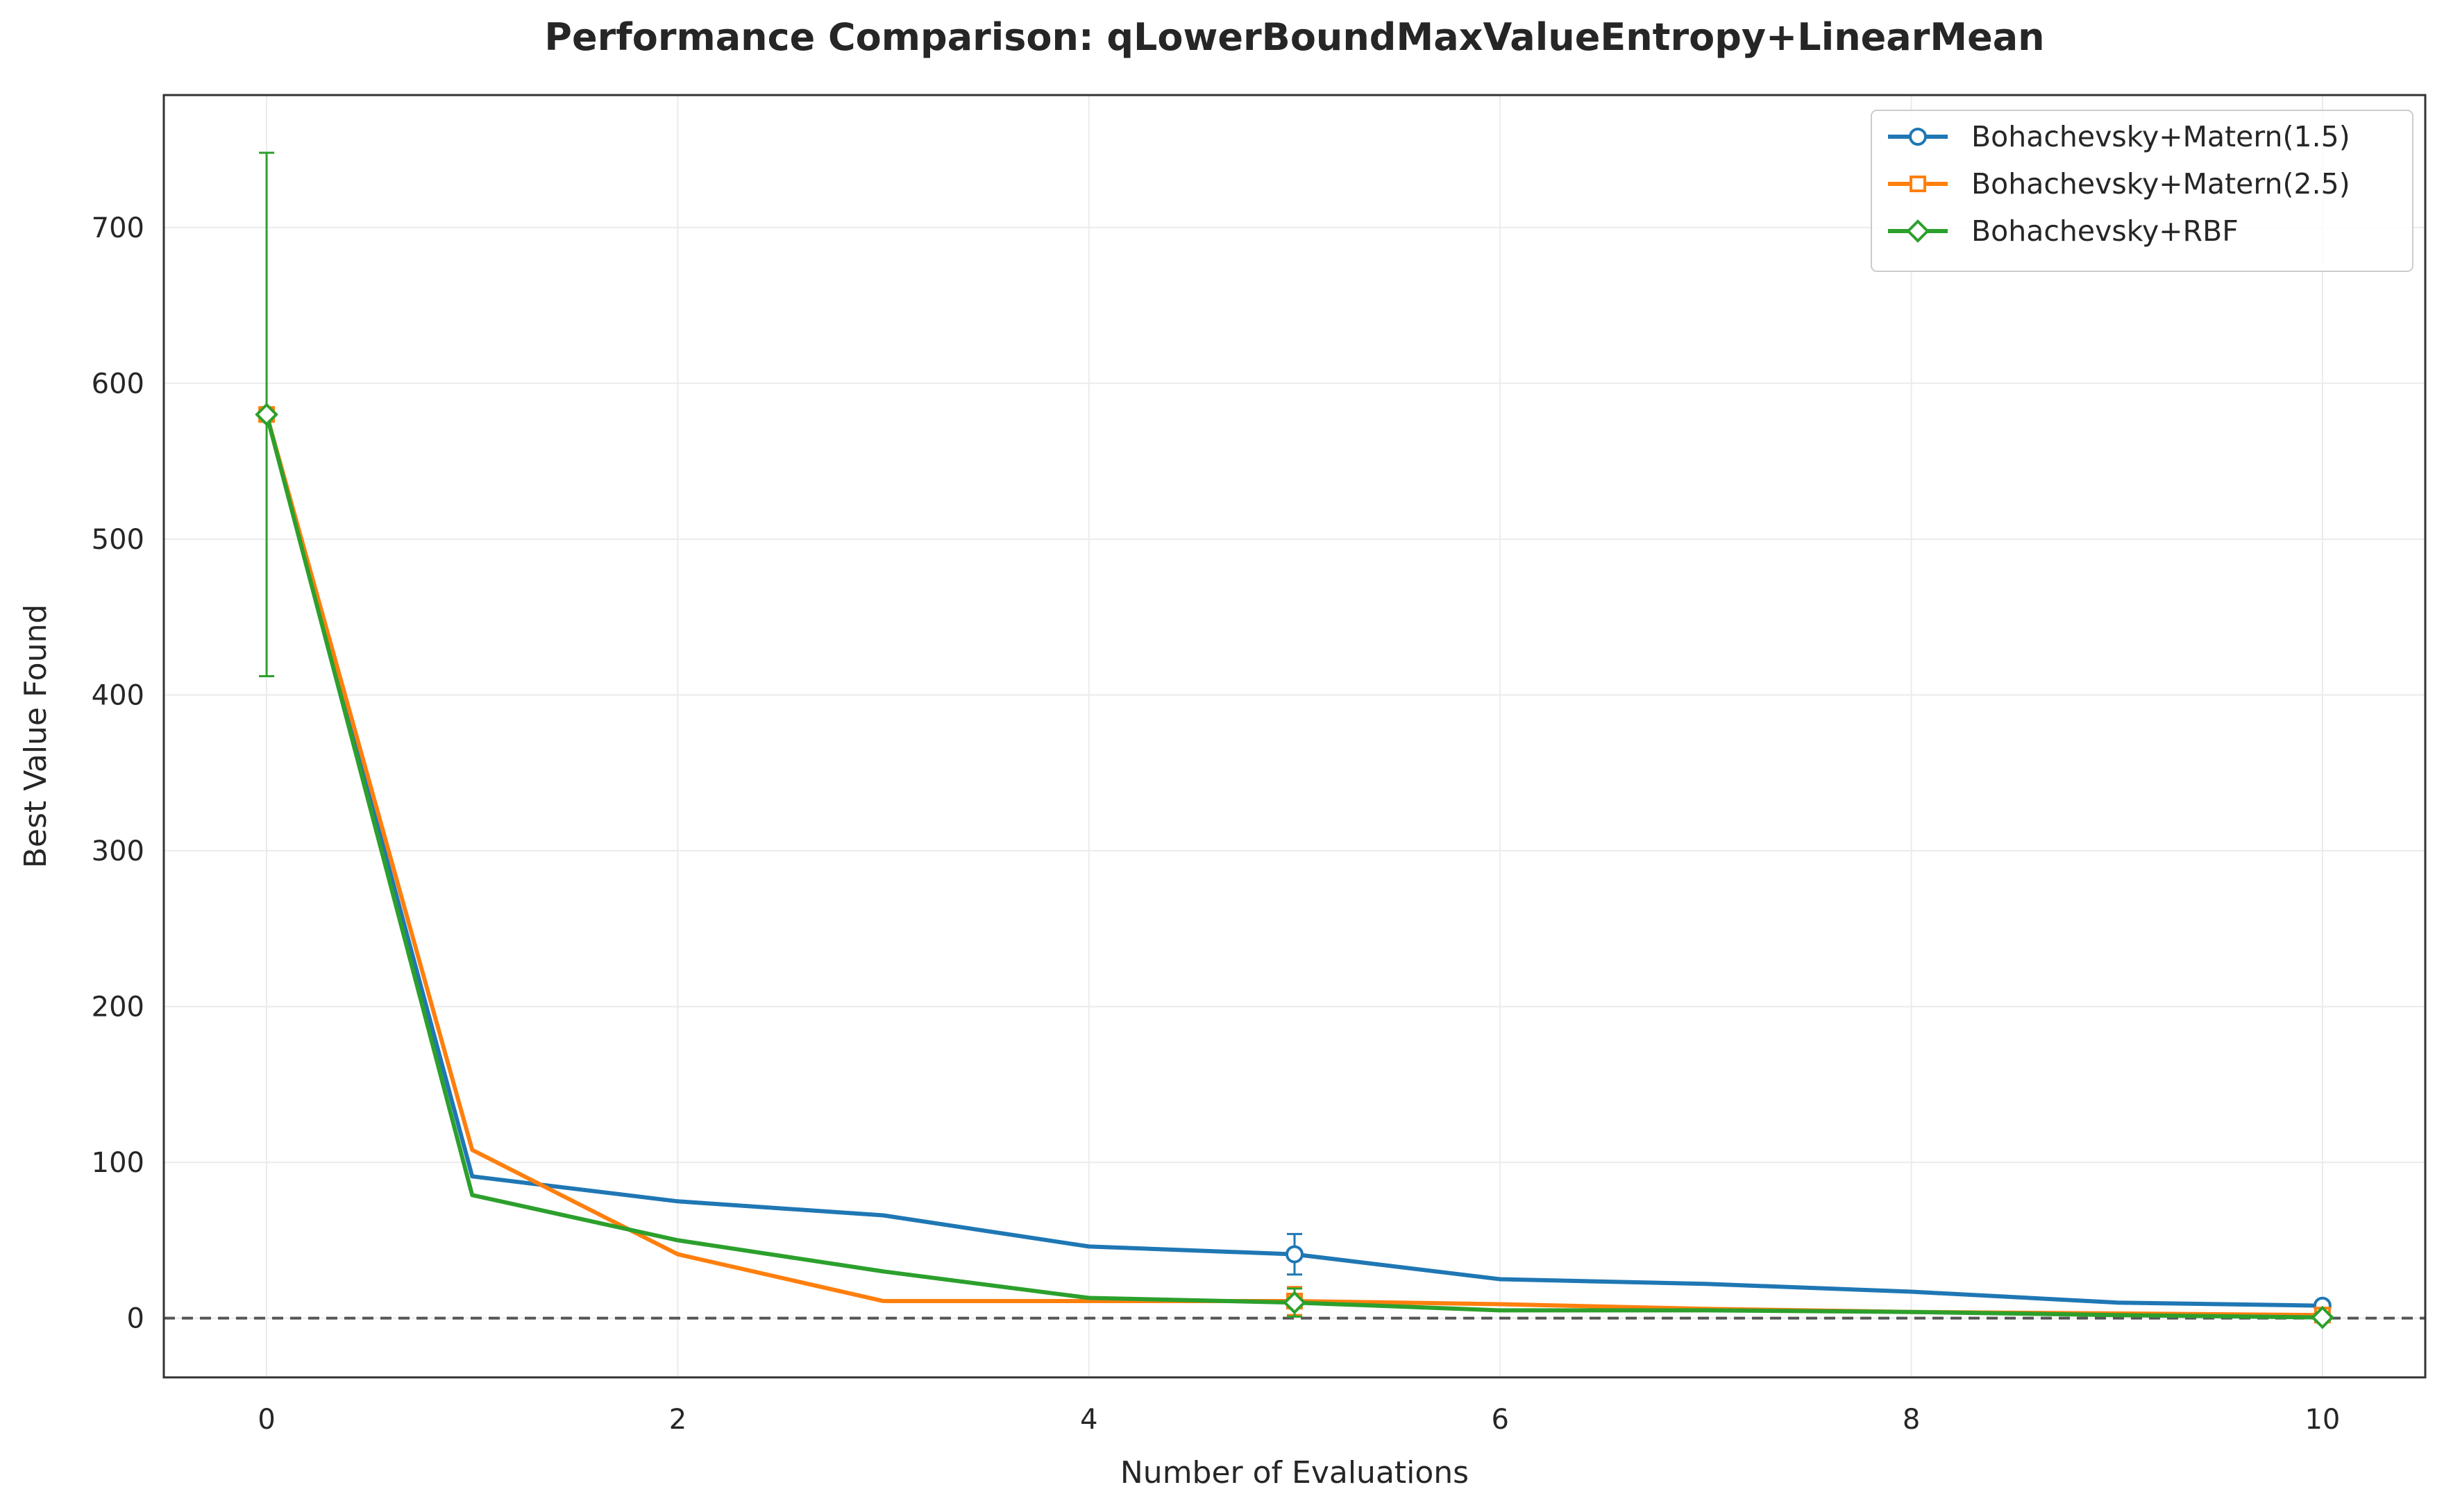  Describe the element at coordinates (135, 1319) in the screenshot. I see `y-tick-label: 0` at that location.